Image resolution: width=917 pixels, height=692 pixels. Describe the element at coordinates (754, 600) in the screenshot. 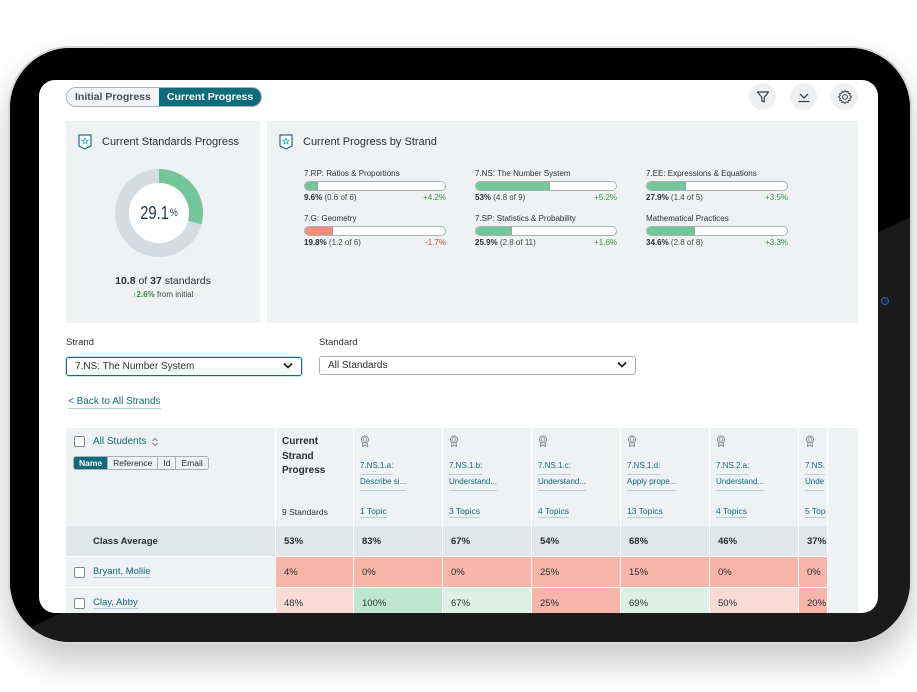

I see `student-score-cell: 50%` at that location.